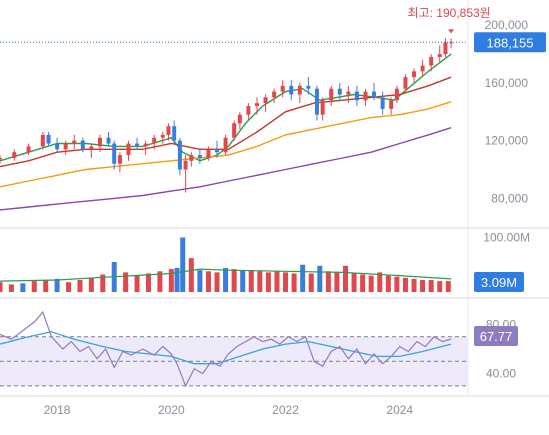  I want to click on price-tick-label: 80,000, so click(509, 198).